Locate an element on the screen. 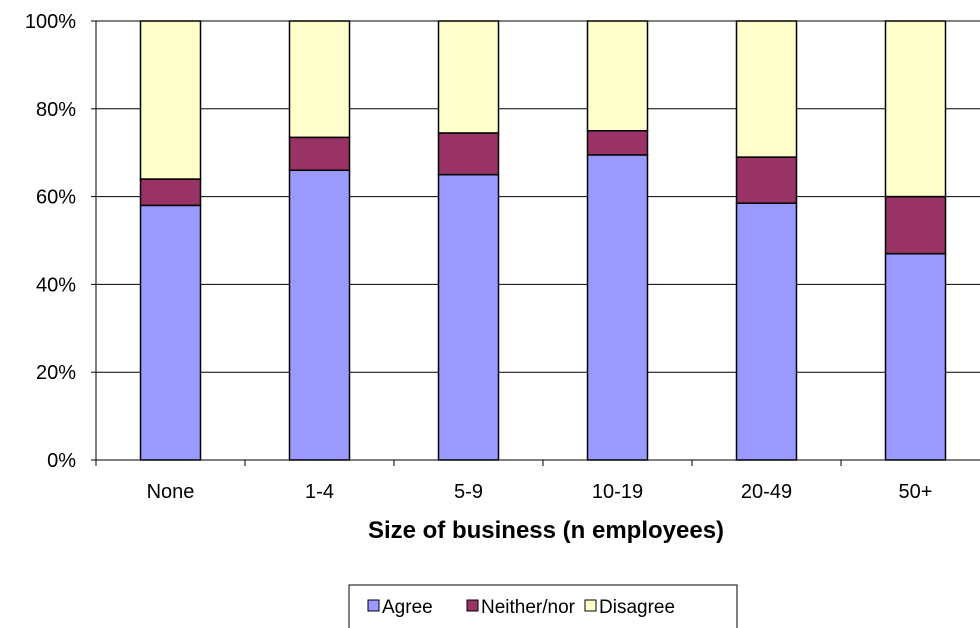 This screenshot has width=980, height=628. x-tick-label: 5-9 is located at coordinates (468, 492).